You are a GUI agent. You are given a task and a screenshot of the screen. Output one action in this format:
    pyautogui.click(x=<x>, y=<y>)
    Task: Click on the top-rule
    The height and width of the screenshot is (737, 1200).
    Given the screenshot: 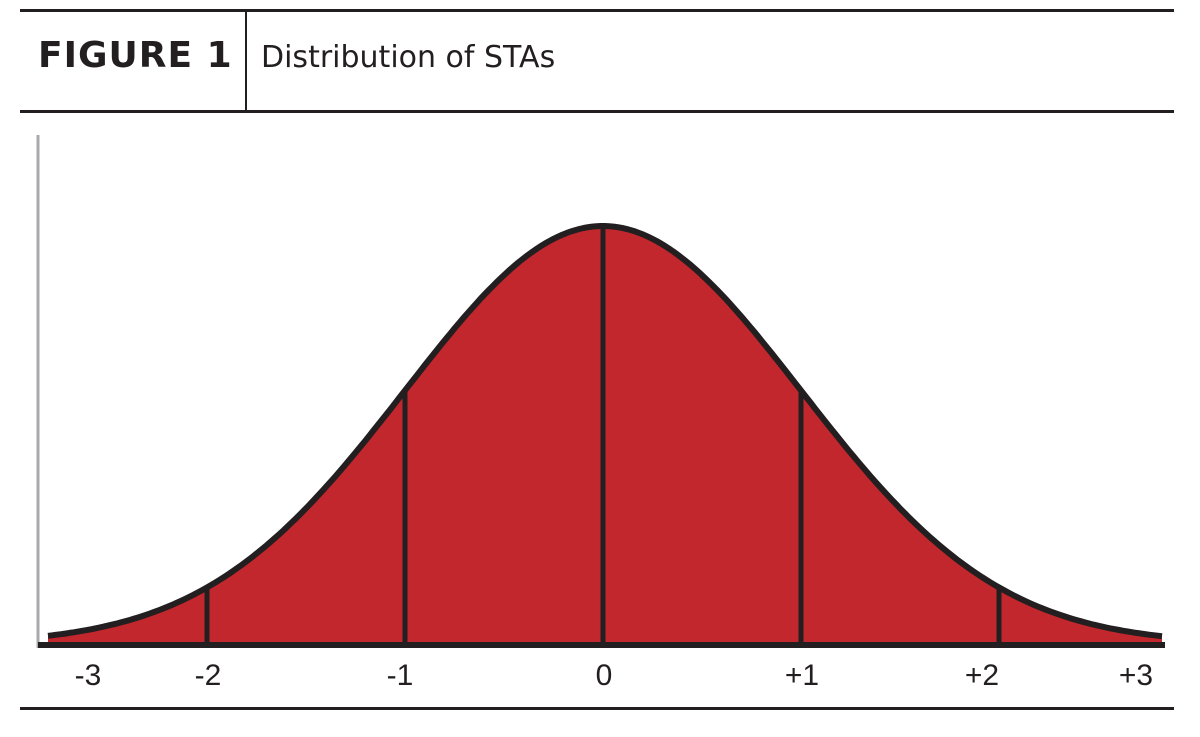 What is the action you would take?
    pyautogui.click(x=597, y=10)
    